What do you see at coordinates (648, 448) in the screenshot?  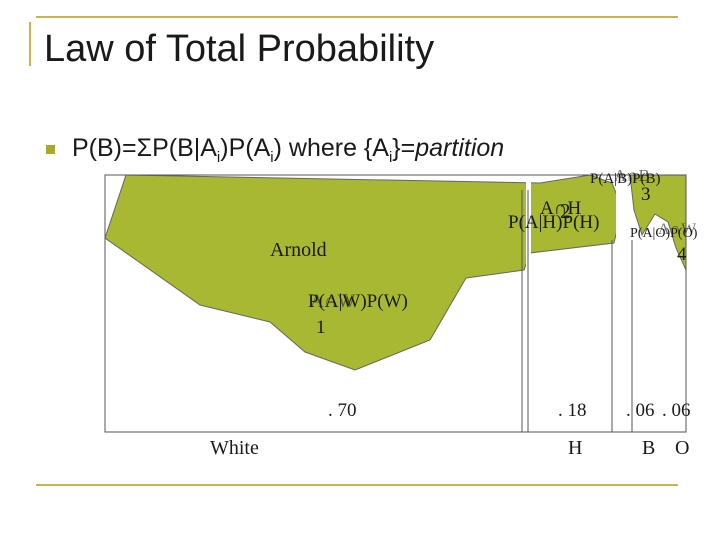 I see `partition-label-black: B` at bounding box center [648, 448].